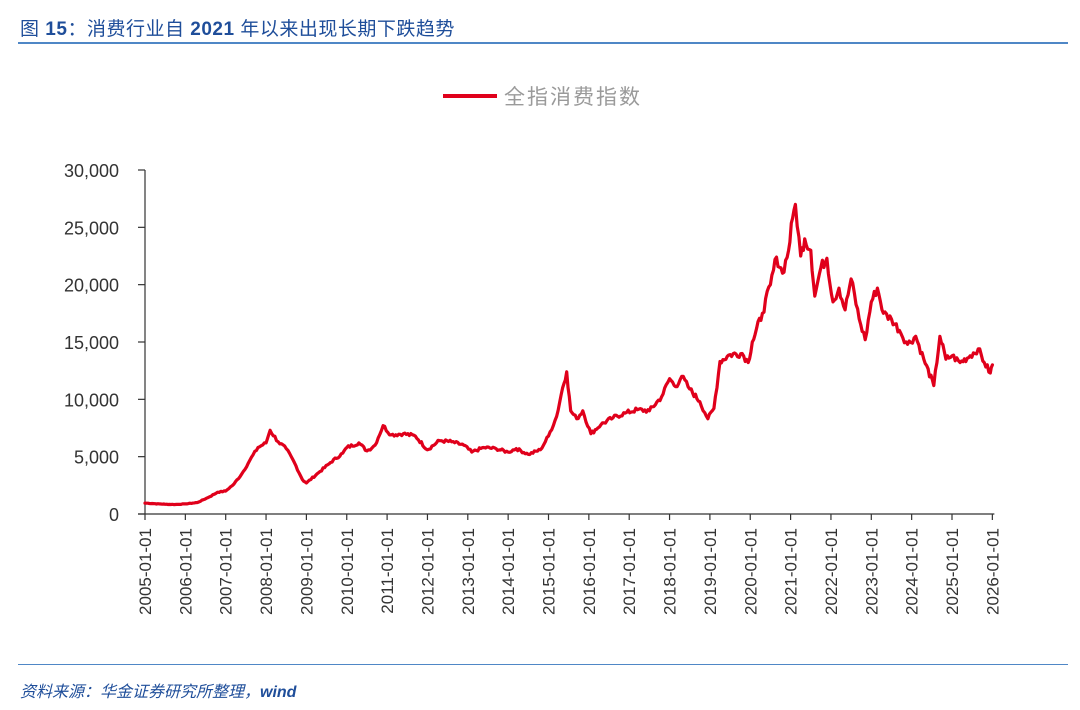  What do you see at coordinates (871, 571) in the screenshot?
I see `x-tick-label: 2023-01-01` at bounding box center [871, 571].